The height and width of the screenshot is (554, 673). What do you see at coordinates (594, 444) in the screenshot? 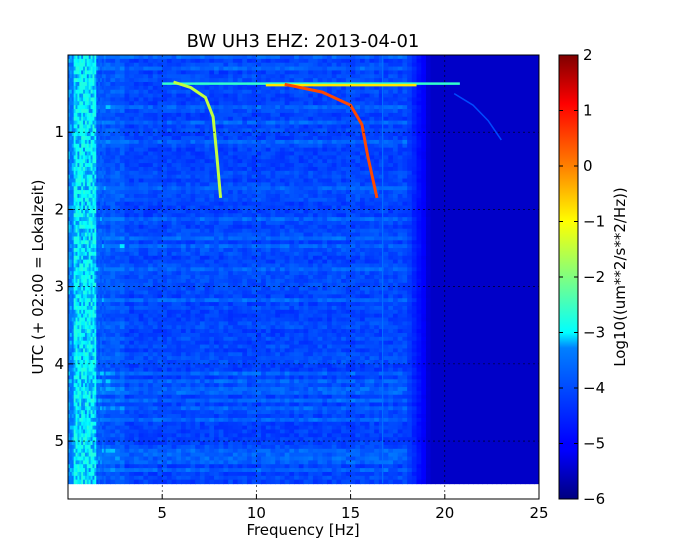
I see `colorbar-tick-label: −5` at bounding box center [594, 444].